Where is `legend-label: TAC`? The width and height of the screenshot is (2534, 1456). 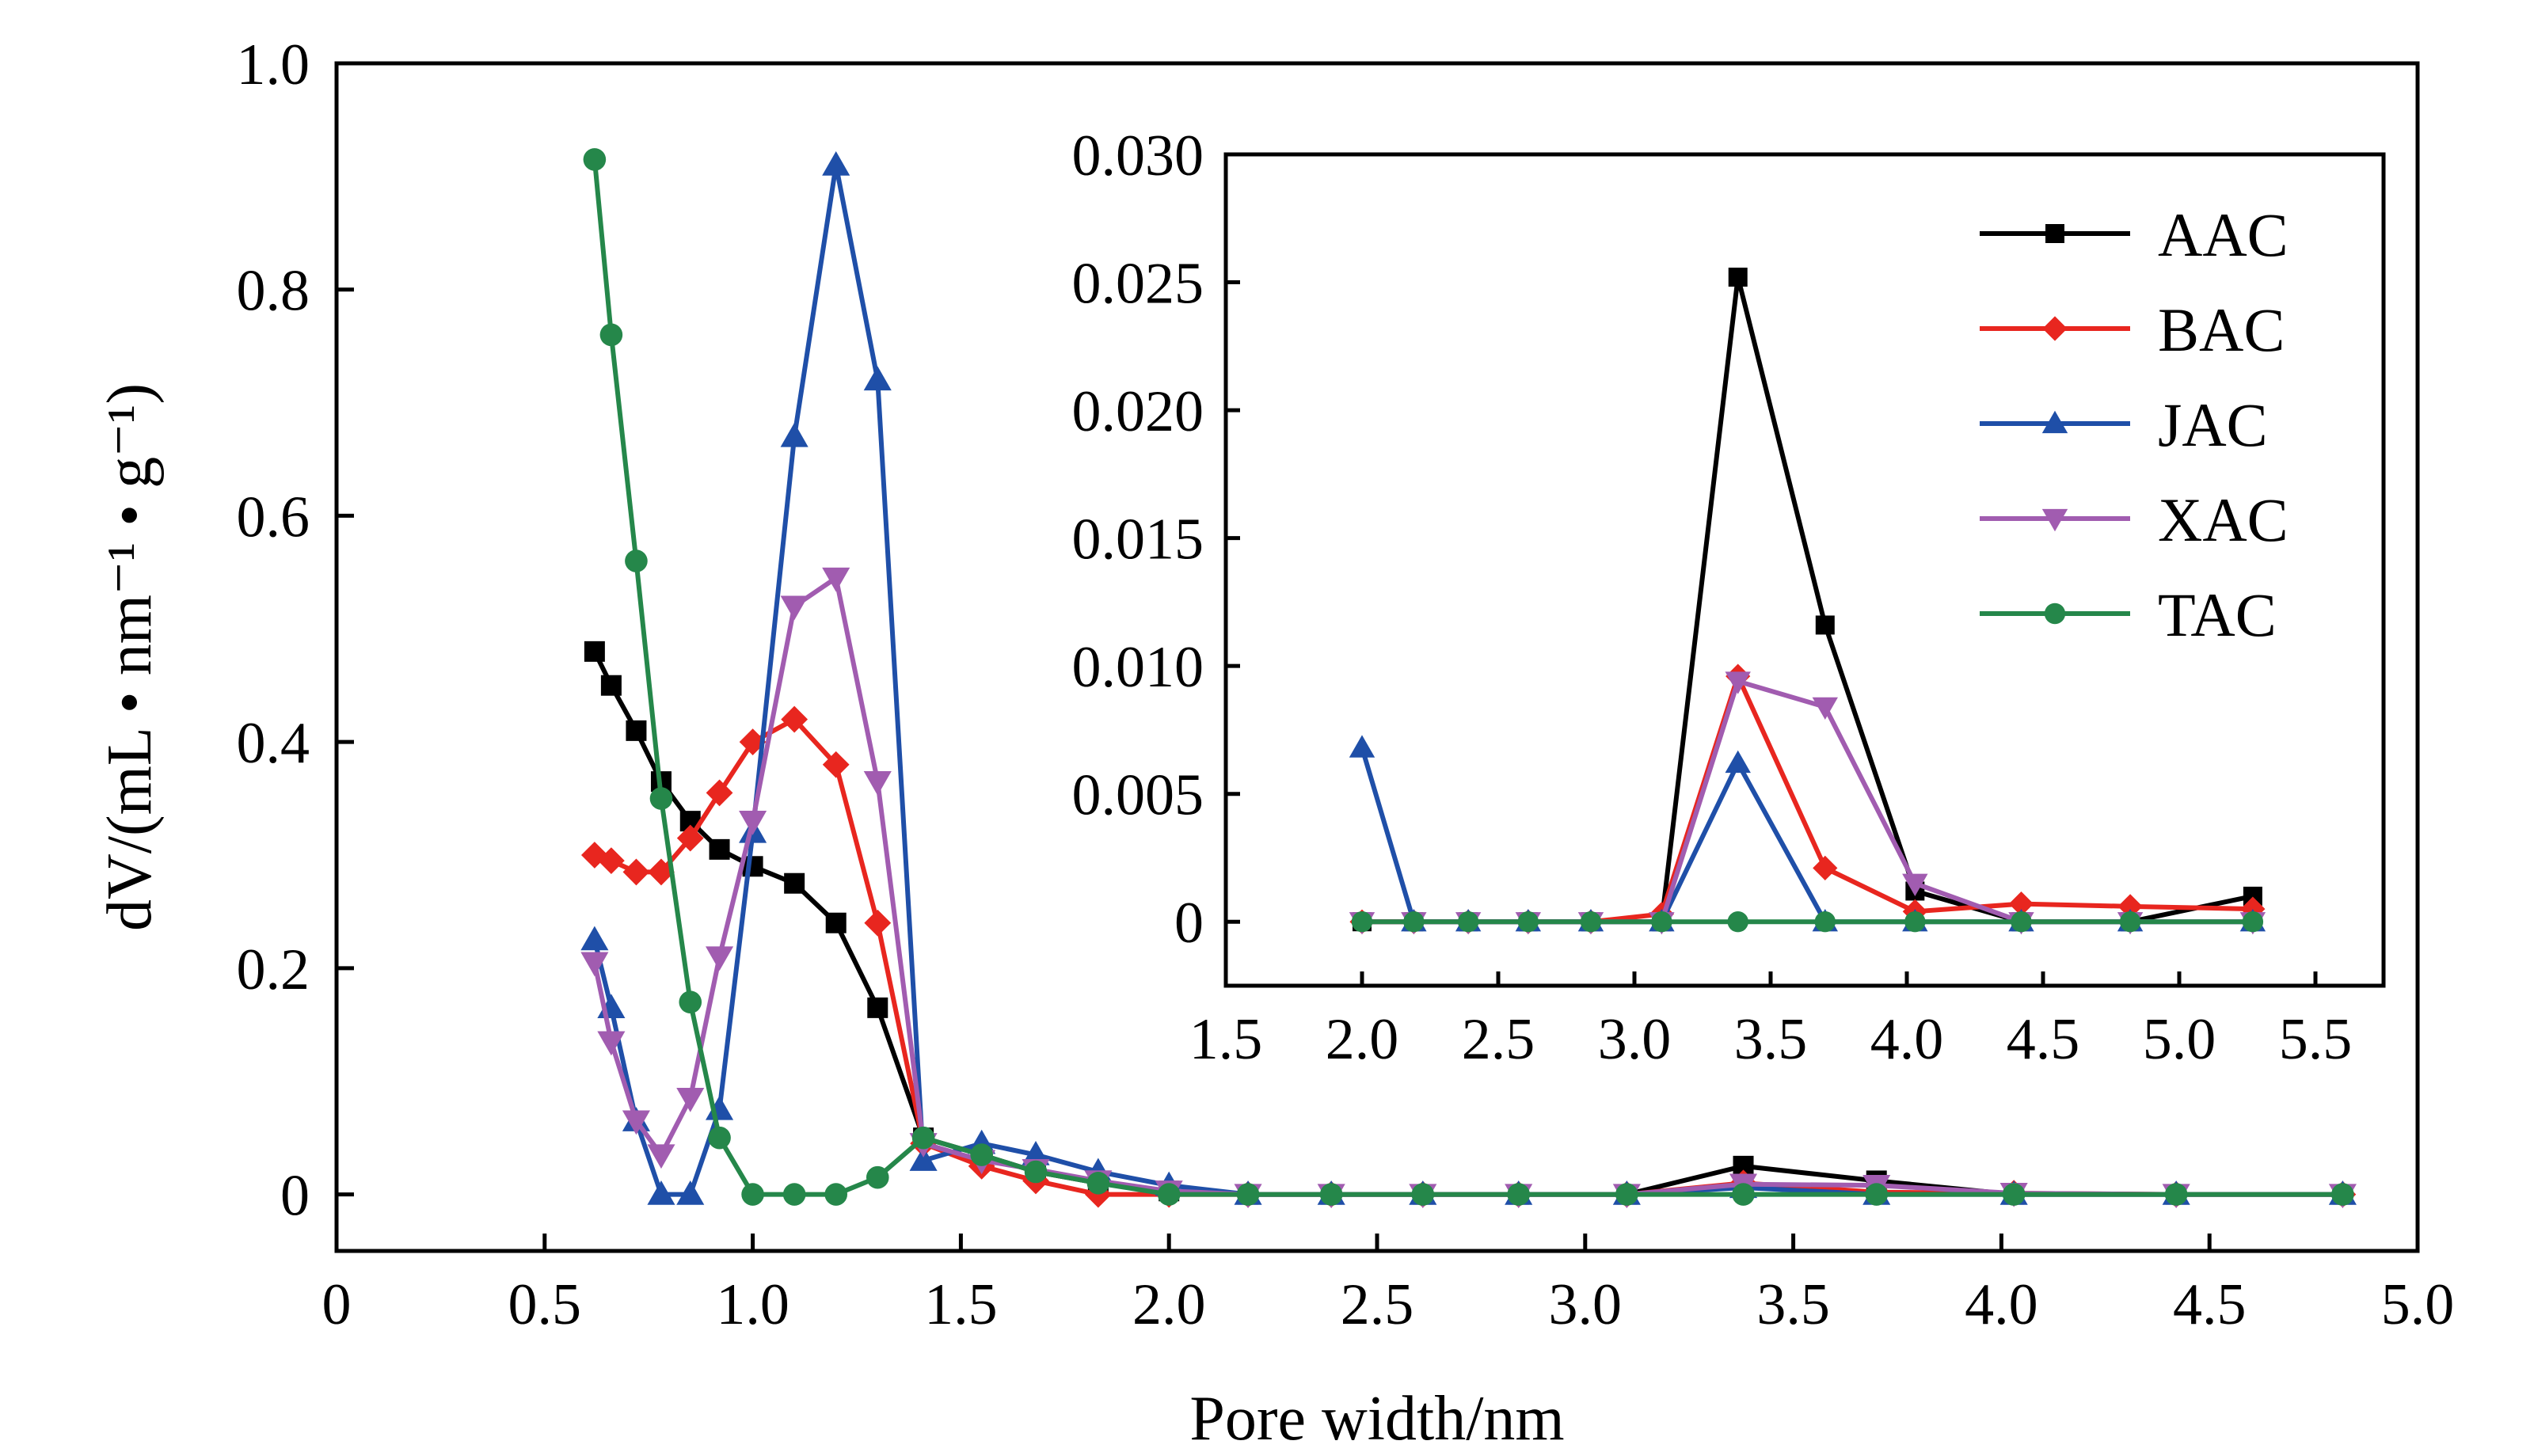 legend-label: TAC is located at coordinates (2217, 614).